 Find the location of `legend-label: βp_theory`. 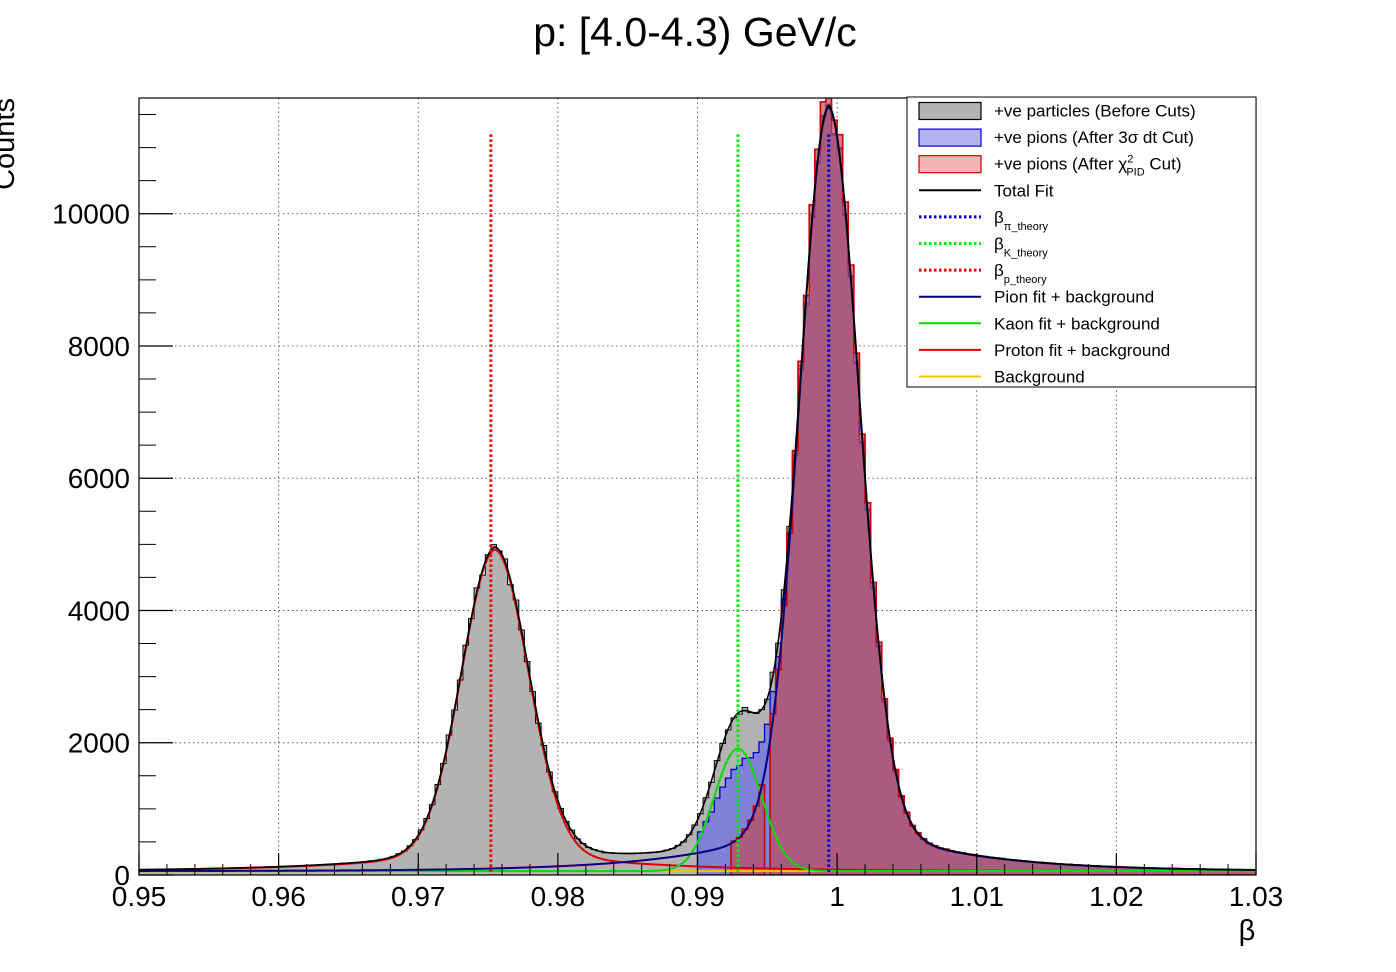

legend-label: βp_theory is located at coordinates (1020, 273).